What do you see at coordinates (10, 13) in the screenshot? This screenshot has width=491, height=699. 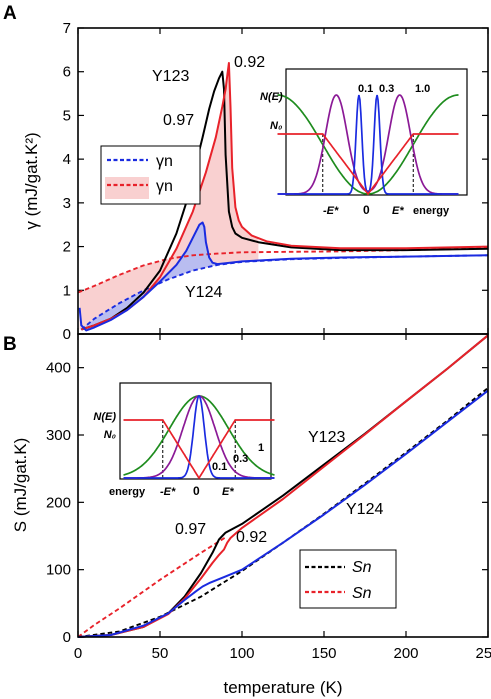 I see `panel-a-label: A` at bounding box center [10, 13].